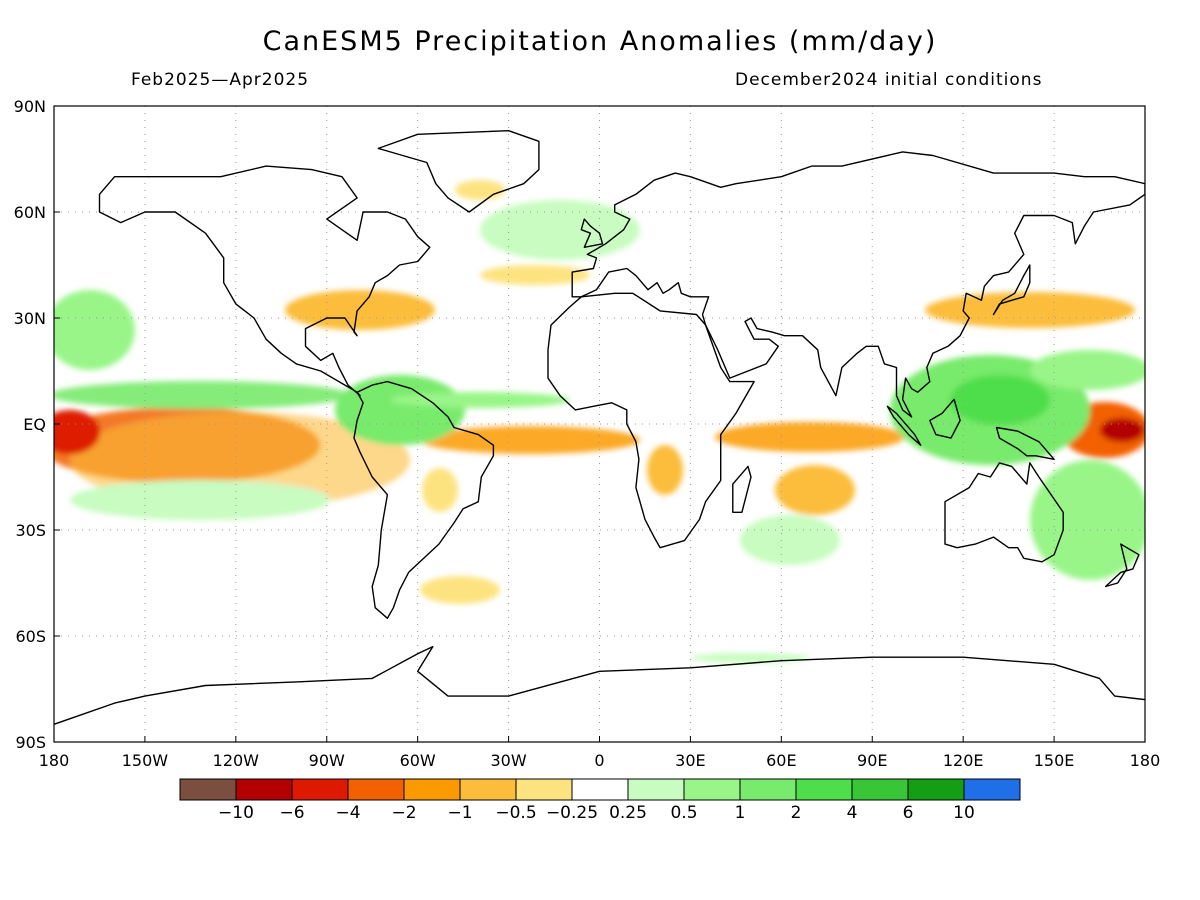  Describe the element at coordinates (94, 330) in the screenshot. I see `wet-anomaly-north-pacific` at that location.